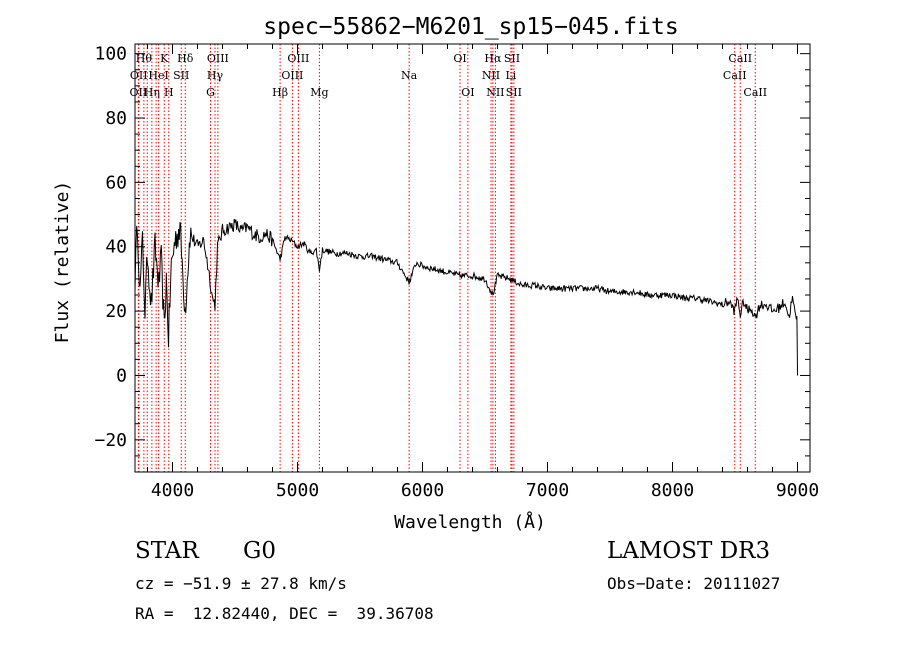 Image resolution: width=900 pixels, height=649 pixels. I want to click on spectral-line-label-2: Hθ, so click(144, 58).